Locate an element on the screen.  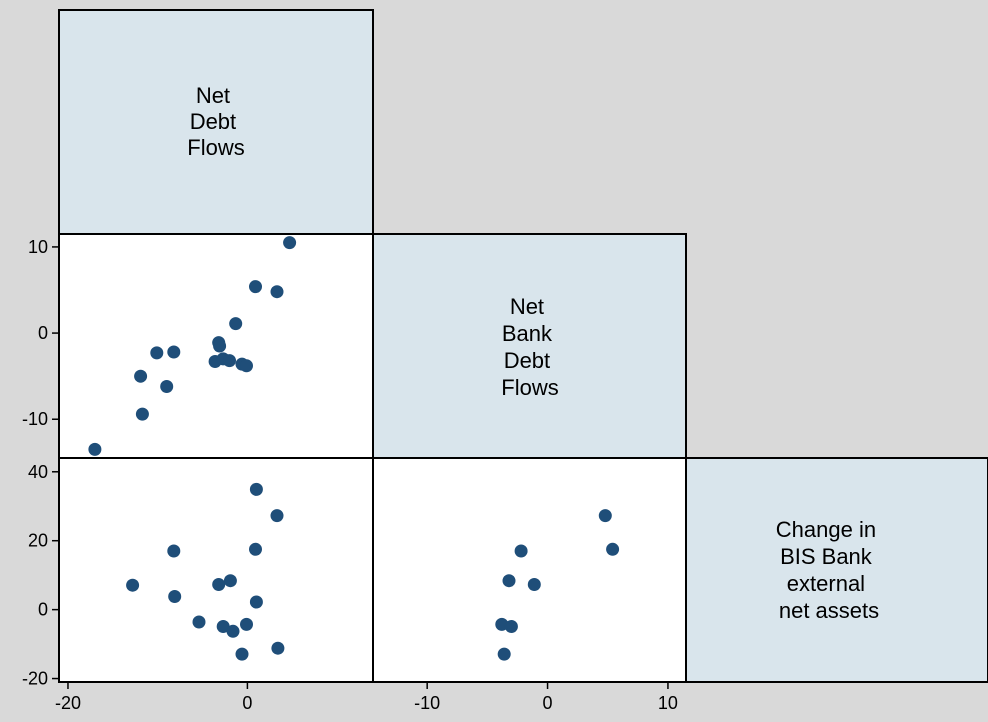
diag-cell-ndf is located at coordinates (216, 122).